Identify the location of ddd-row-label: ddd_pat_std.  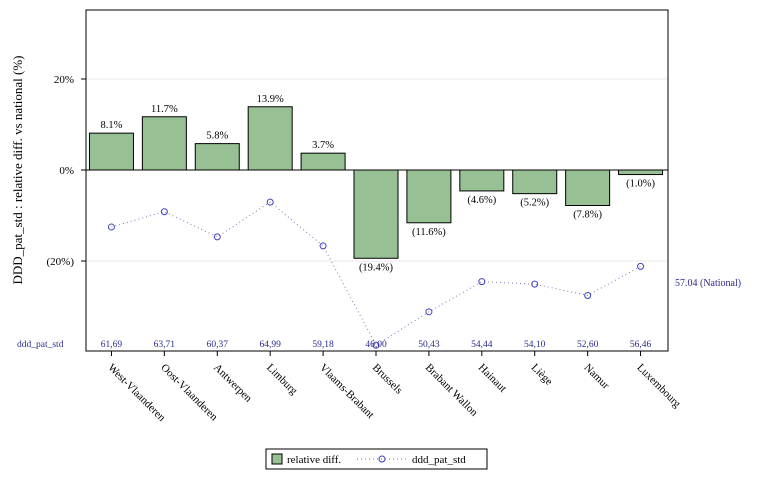
(40, 345).